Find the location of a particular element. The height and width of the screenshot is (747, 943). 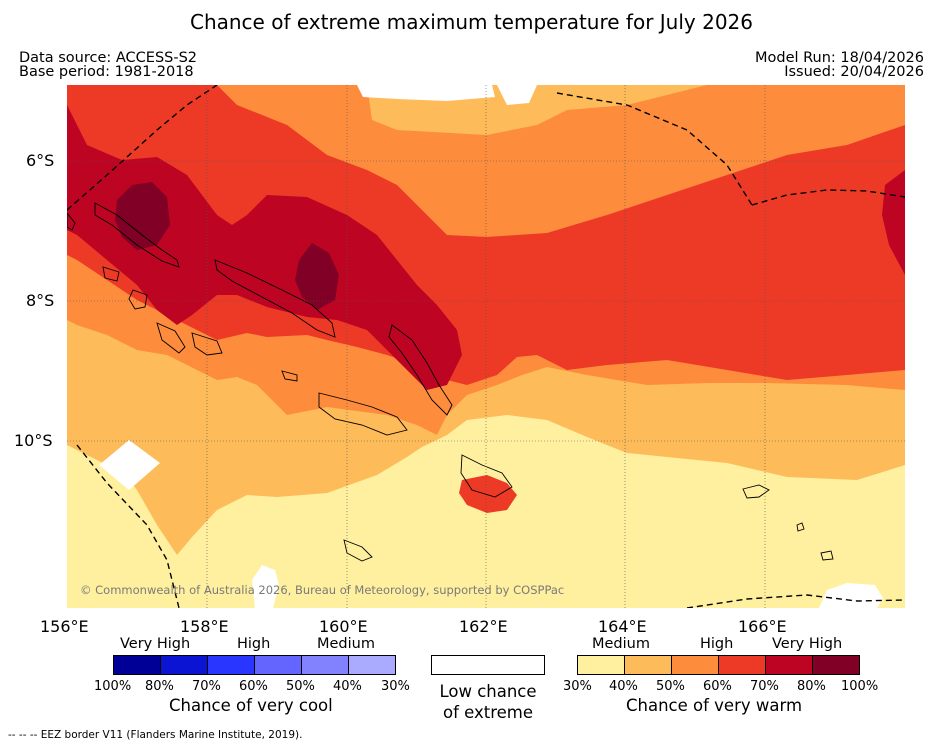

warm-tick-40: 40% is located at coordinates (623, 686).